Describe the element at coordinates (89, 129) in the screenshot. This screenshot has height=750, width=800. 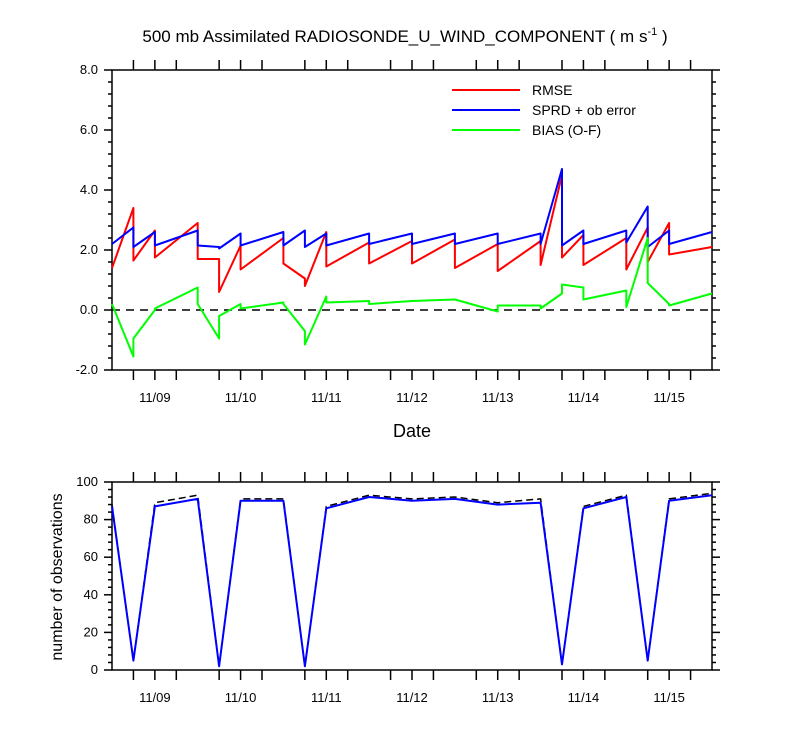
I see `y-tick-label: 6.0` at that location.